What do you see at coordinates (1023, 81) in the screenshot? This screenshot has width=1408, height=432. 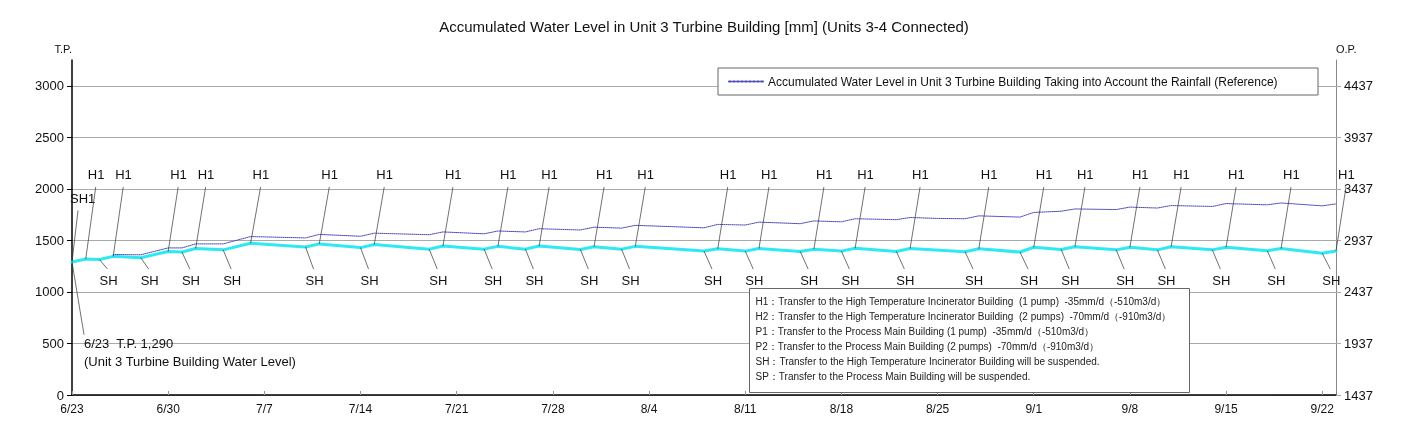 I see `legend-label: Accumulated Water Level in Unit 3 Turbine Building Taking into Account the Rainfall (Reference)` at bounding box center [1023, 81].